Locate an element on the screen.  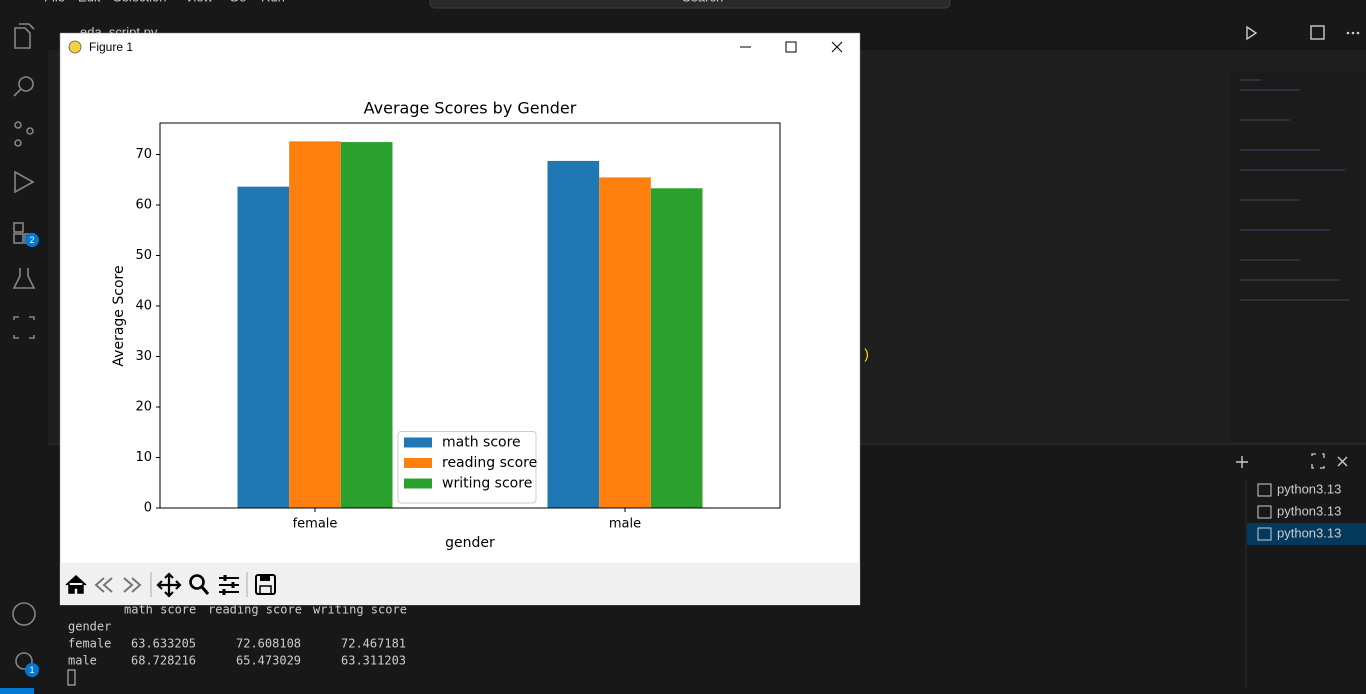
minimap-lines is located at coordinates (1295, 190).